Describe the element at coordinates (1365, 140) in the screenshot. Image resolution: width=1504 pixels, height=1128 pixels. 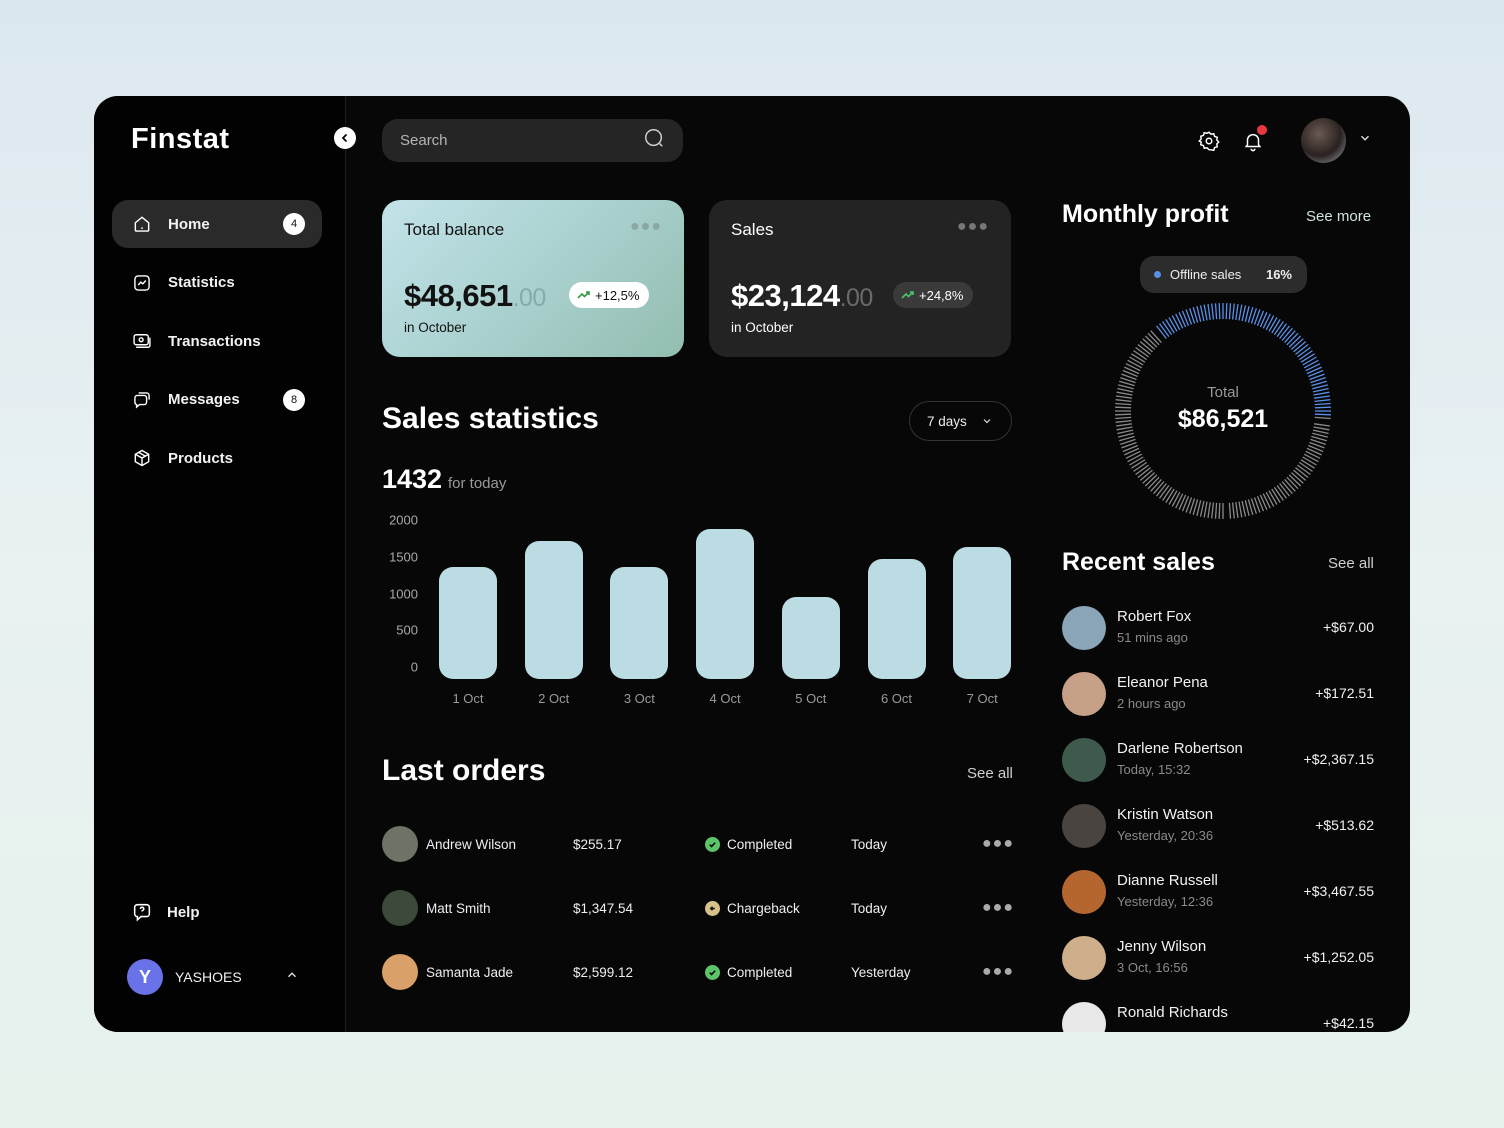
I see `chevron-down-icon` at that location.